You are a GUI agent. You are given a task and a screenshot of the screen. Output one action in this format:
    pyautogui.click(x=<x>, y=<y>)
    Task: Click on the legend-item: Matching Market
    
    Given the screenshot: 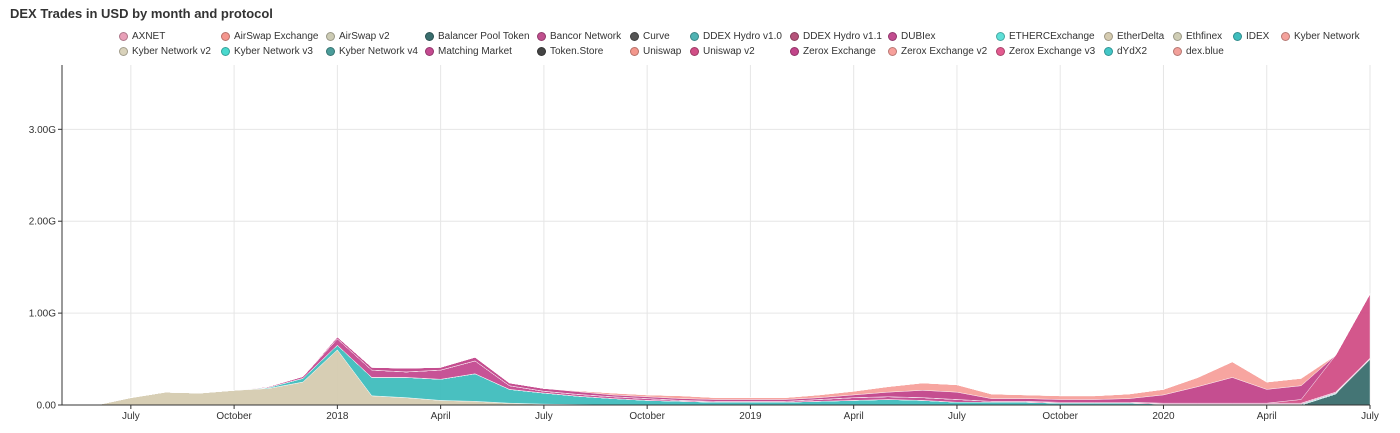 What is the action you would take?
    pyautogui.click(x=468, y=51)
    